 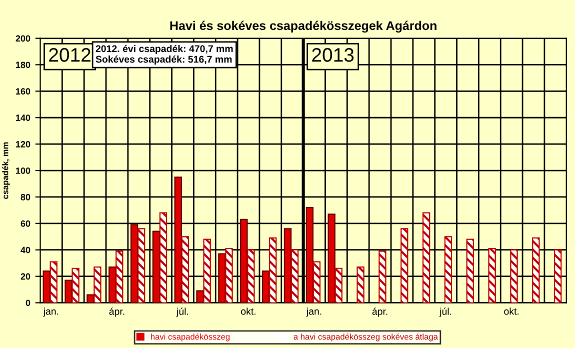 What do you see at coordinates (23, 170) in the screenshot?
I see `y-tick-label: 100` at bounding box center [23, 170].